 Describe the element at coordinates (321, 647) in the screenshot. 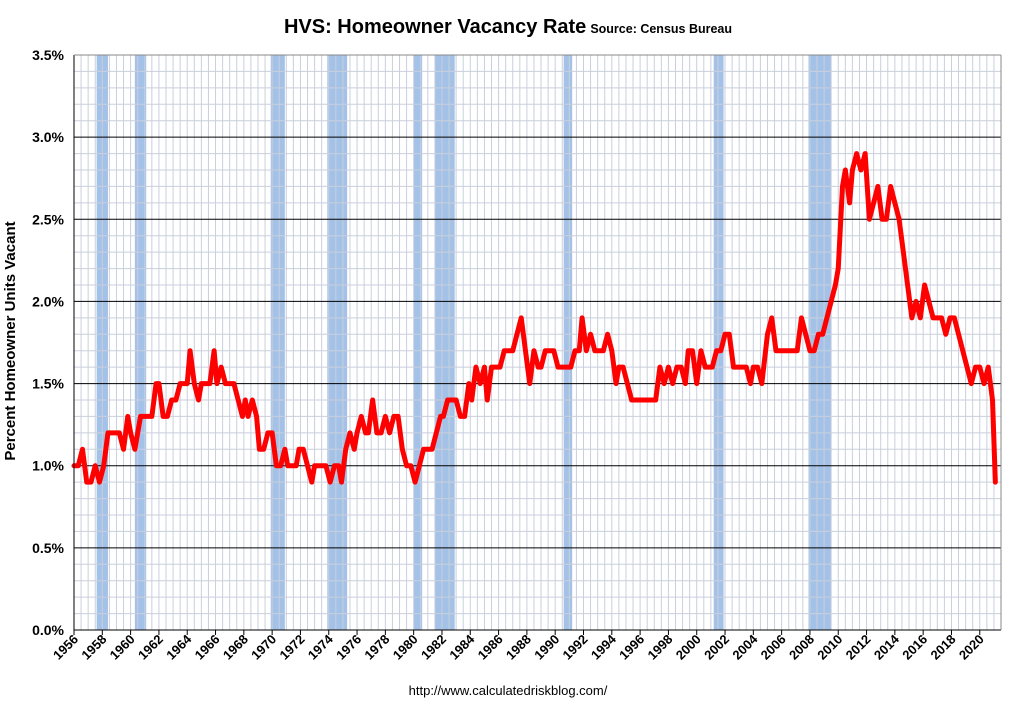

I see `x-tick-label: 1974` at that location.